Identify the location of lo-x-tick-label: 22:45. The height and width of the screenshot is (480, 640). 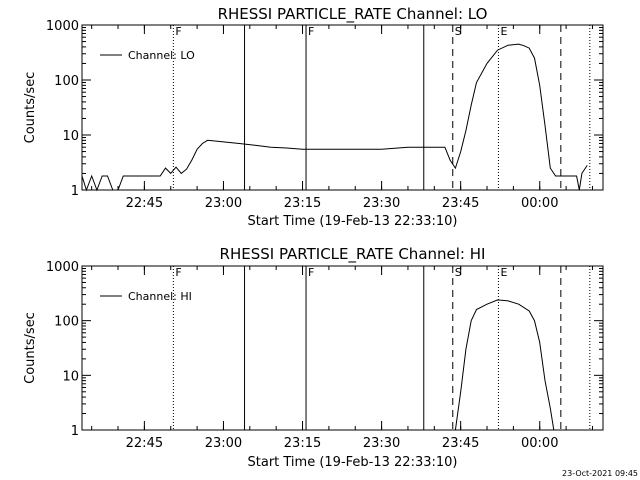
(144, 203).